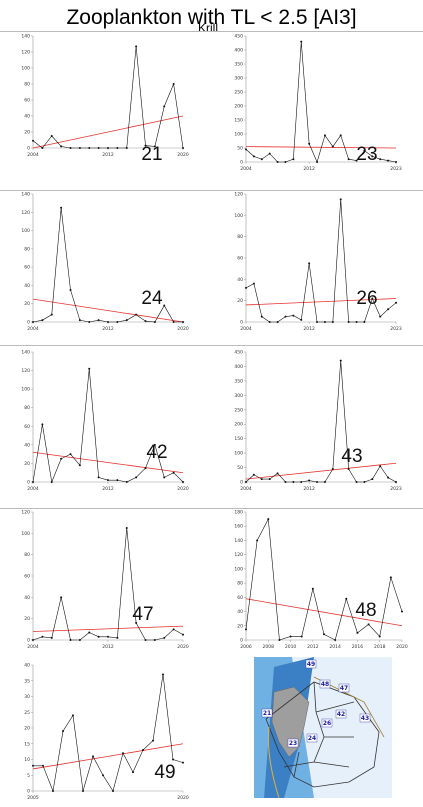 The height and width of the screenshot is (807, 423). I want to click on y-tick-label: 160, so click(238, 527).